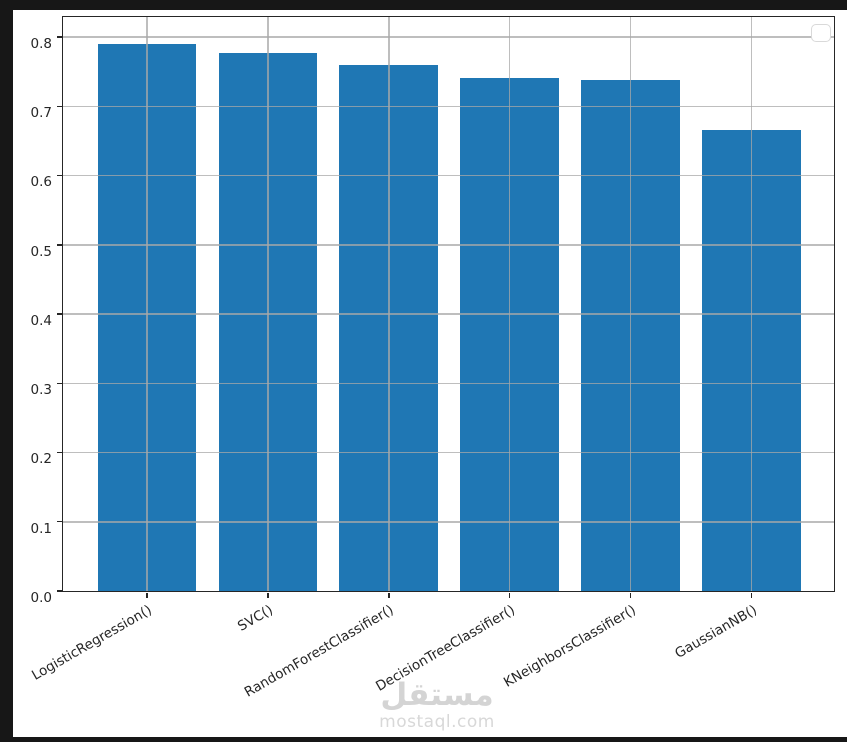  Describe the element at coordinates (448, 175) in the screenshot. I see `gridline-y-0.6` at that location.